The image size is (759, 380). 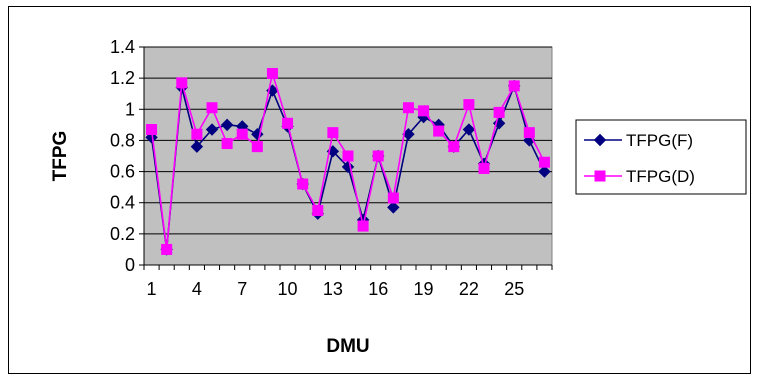 I want to click on y-tick-label: 1.2, so click(x=122, y=78).